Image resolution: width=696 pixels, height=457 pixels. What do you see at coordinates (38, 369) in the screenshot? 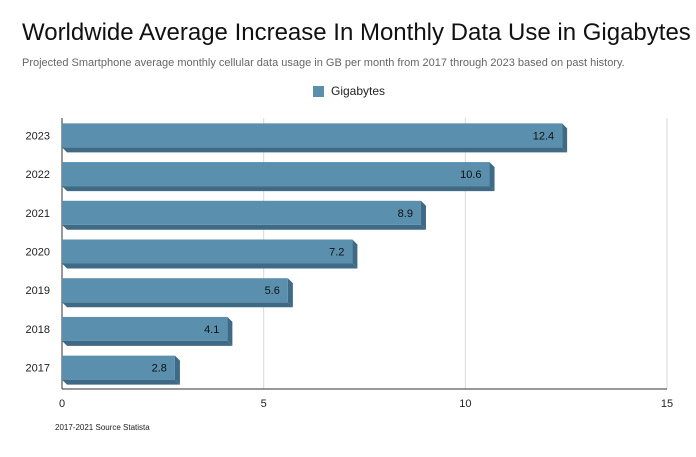
I see `y-category-label: 2017` at bounding box center [38, 369].